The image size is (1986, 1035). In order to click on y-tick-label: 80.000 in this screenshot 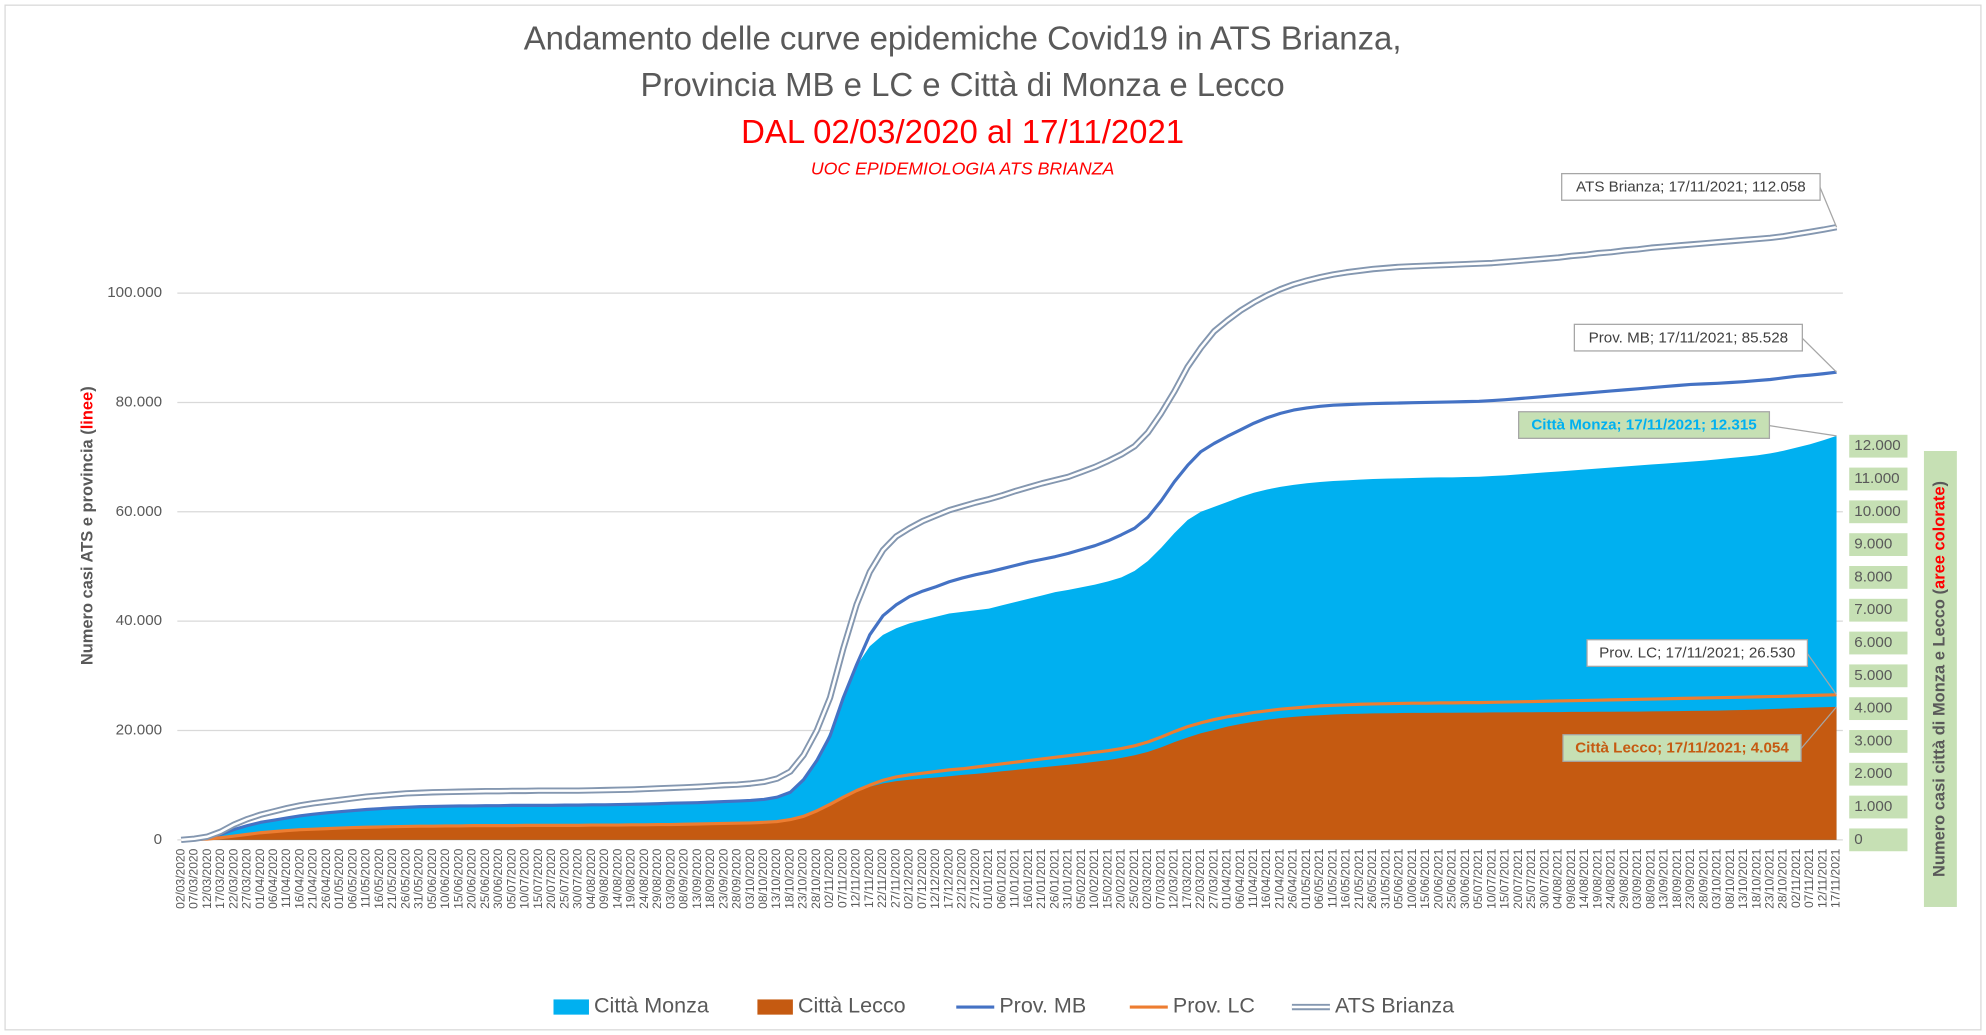, I will do `click(139, 401)`.